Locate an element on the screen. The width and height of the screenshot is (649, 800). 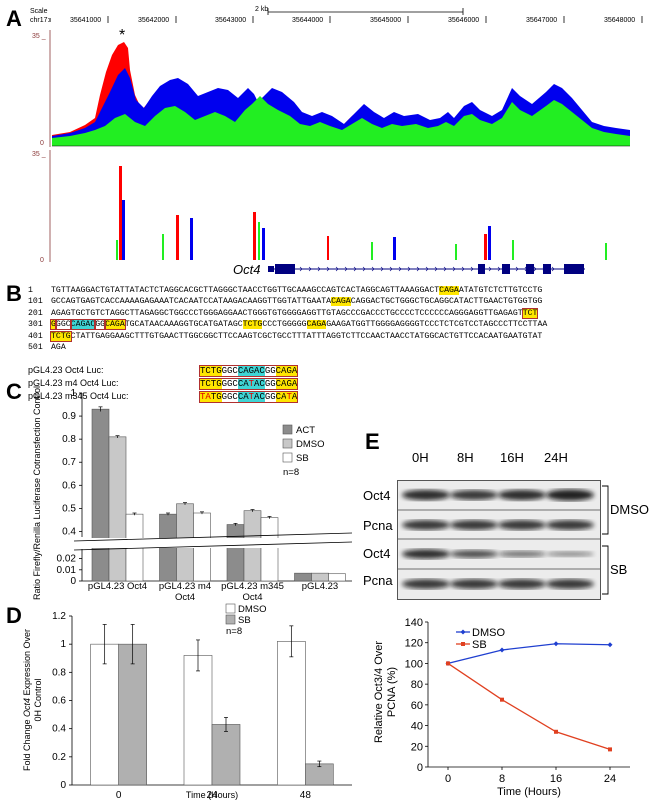
construct-row: pGL4.23 Oct4 Luc: TCTGGGCCAGACGGCAGA is located at coordinates (338, 371).